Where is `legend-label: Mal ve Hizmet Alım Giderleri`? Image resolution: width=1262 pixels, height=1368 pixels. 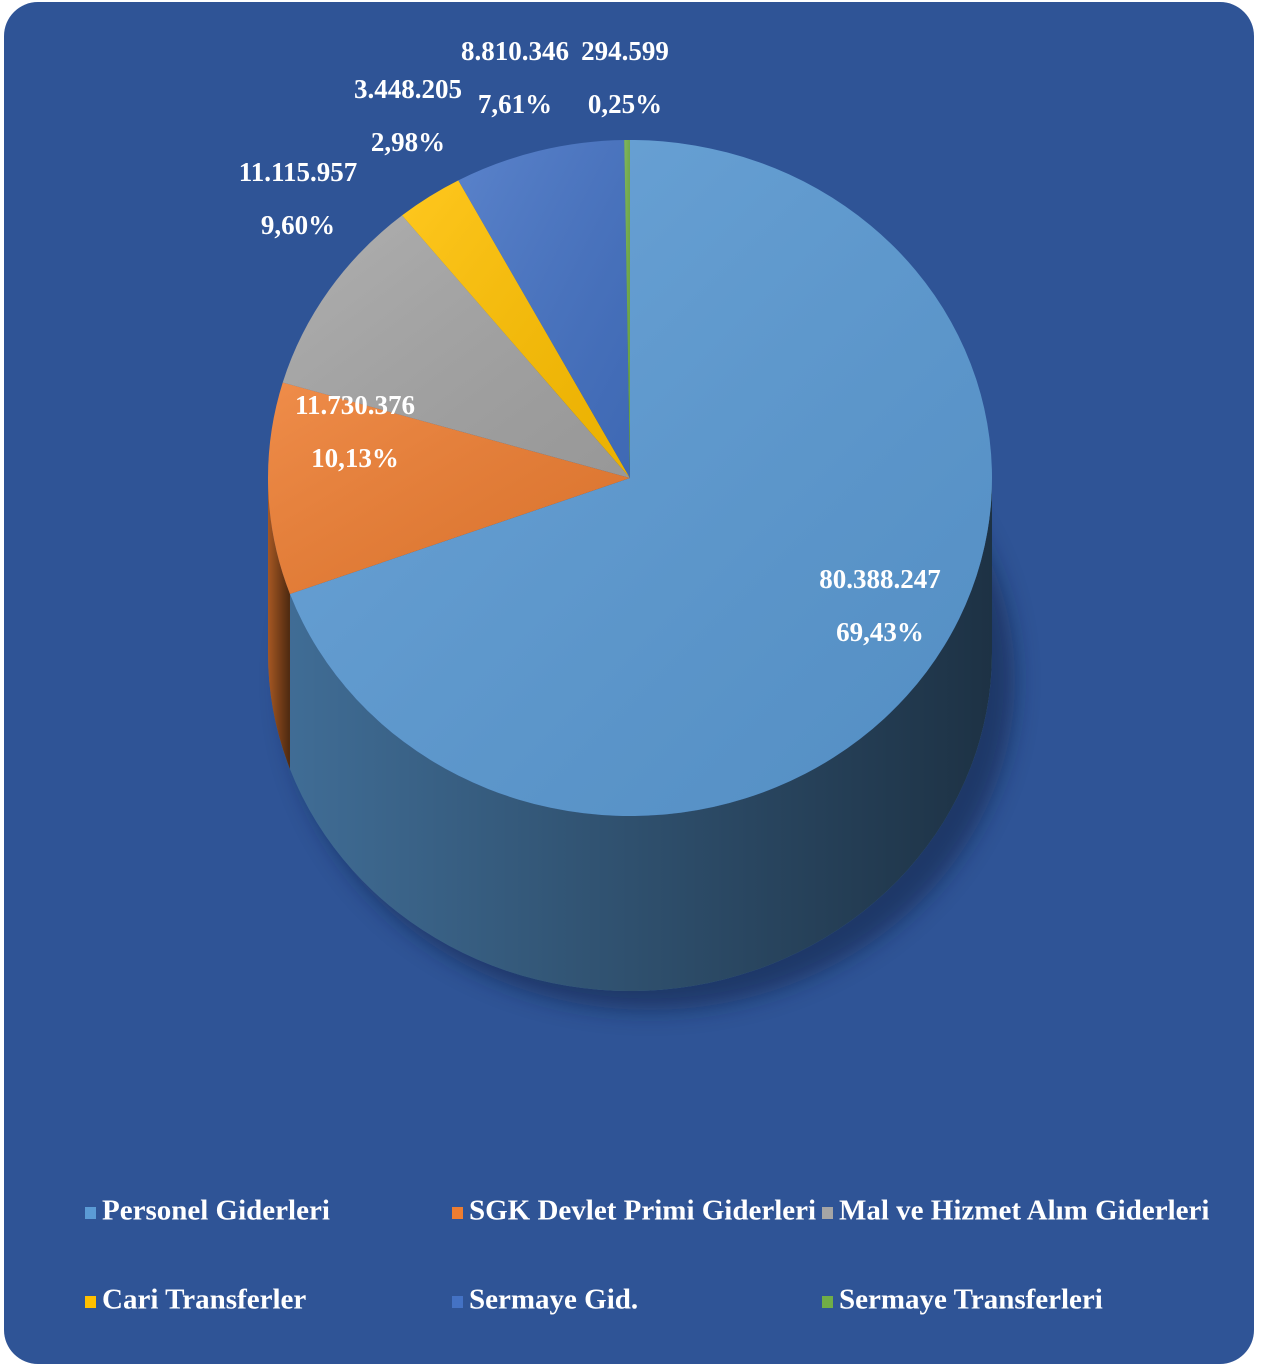
legend-label: Mal ve Hizmet Alım Giderleri is located at coordinates (1024, 1211).